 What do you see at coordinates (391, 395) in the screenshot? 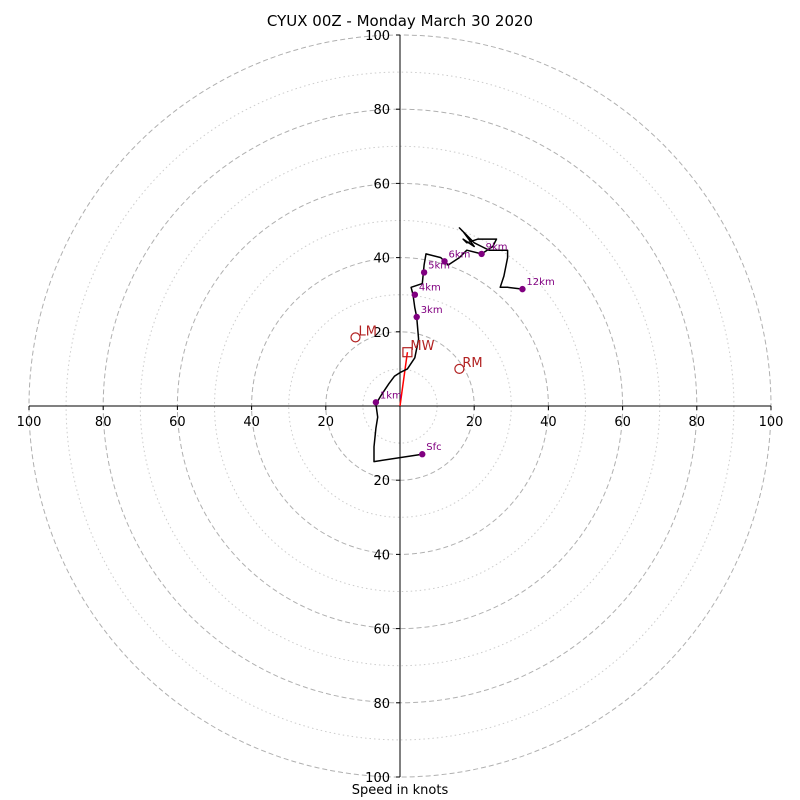
I see `height-label: 1km` at bounding box center [391, 395].